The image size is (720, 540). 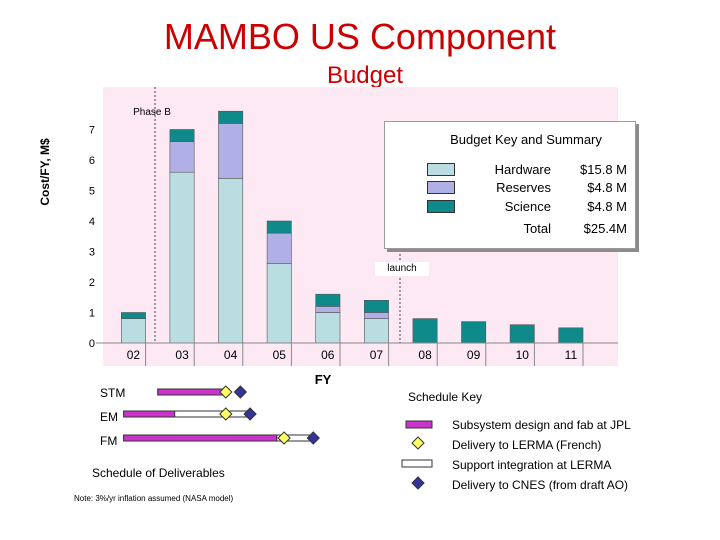 What do you see at coordinates (328, 309) in the screenshot?
I see `bar-reserves-06b` at bounding box center [328, 309].